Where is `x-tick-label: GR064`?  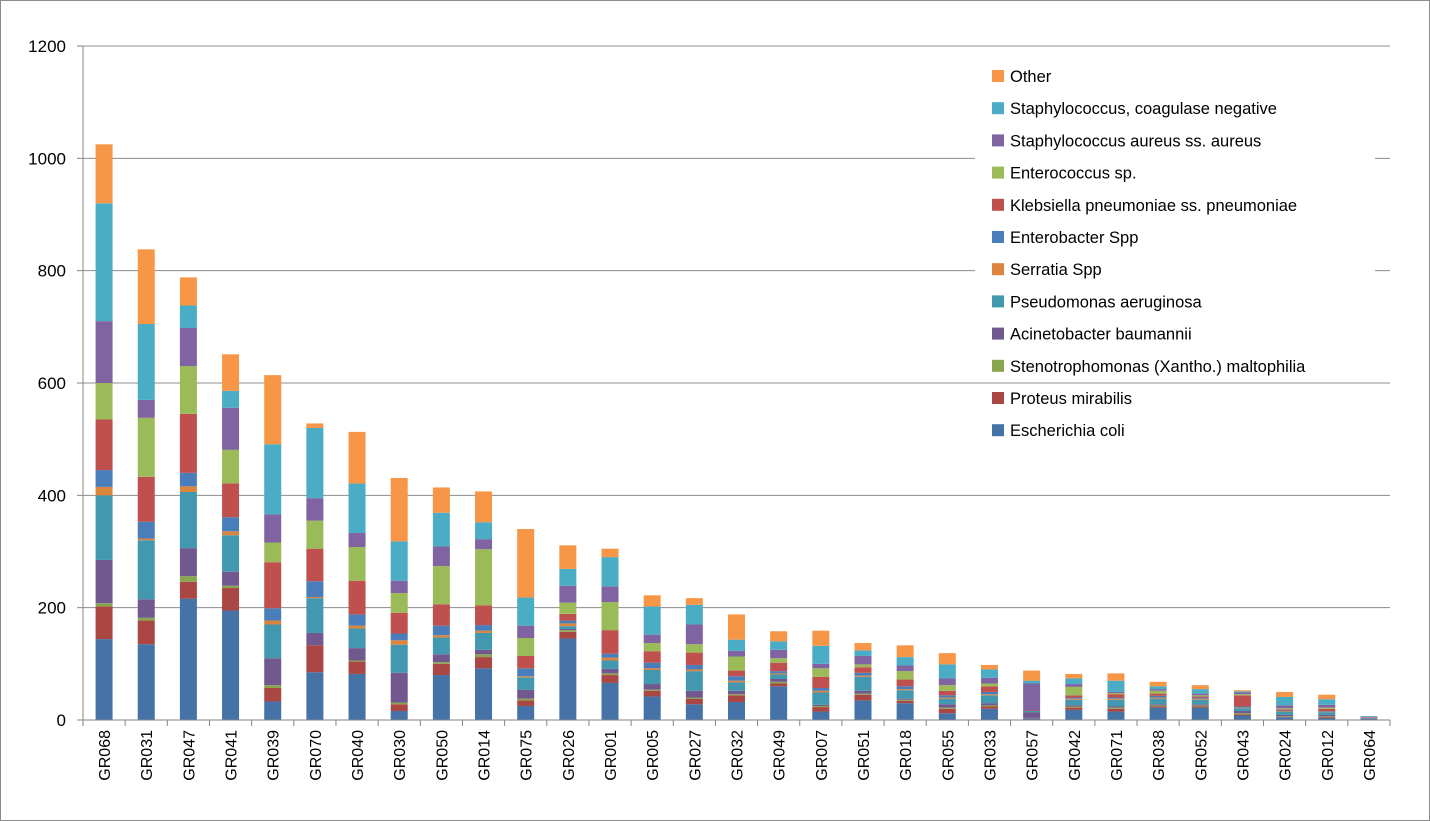 x-tick-label: GR064 is located at coordinates (1370, 755).